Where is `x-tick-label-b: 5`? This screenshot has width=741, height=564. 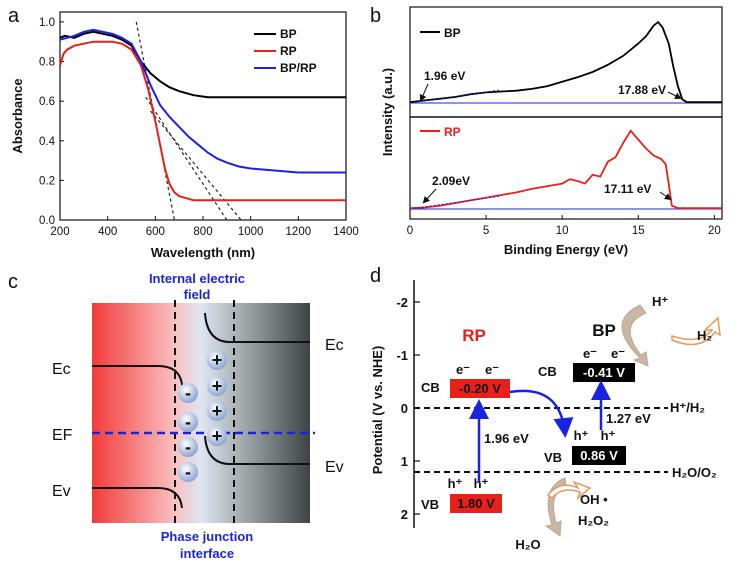
x-tick-label-b: 5 is located at coordinates (486, 231).